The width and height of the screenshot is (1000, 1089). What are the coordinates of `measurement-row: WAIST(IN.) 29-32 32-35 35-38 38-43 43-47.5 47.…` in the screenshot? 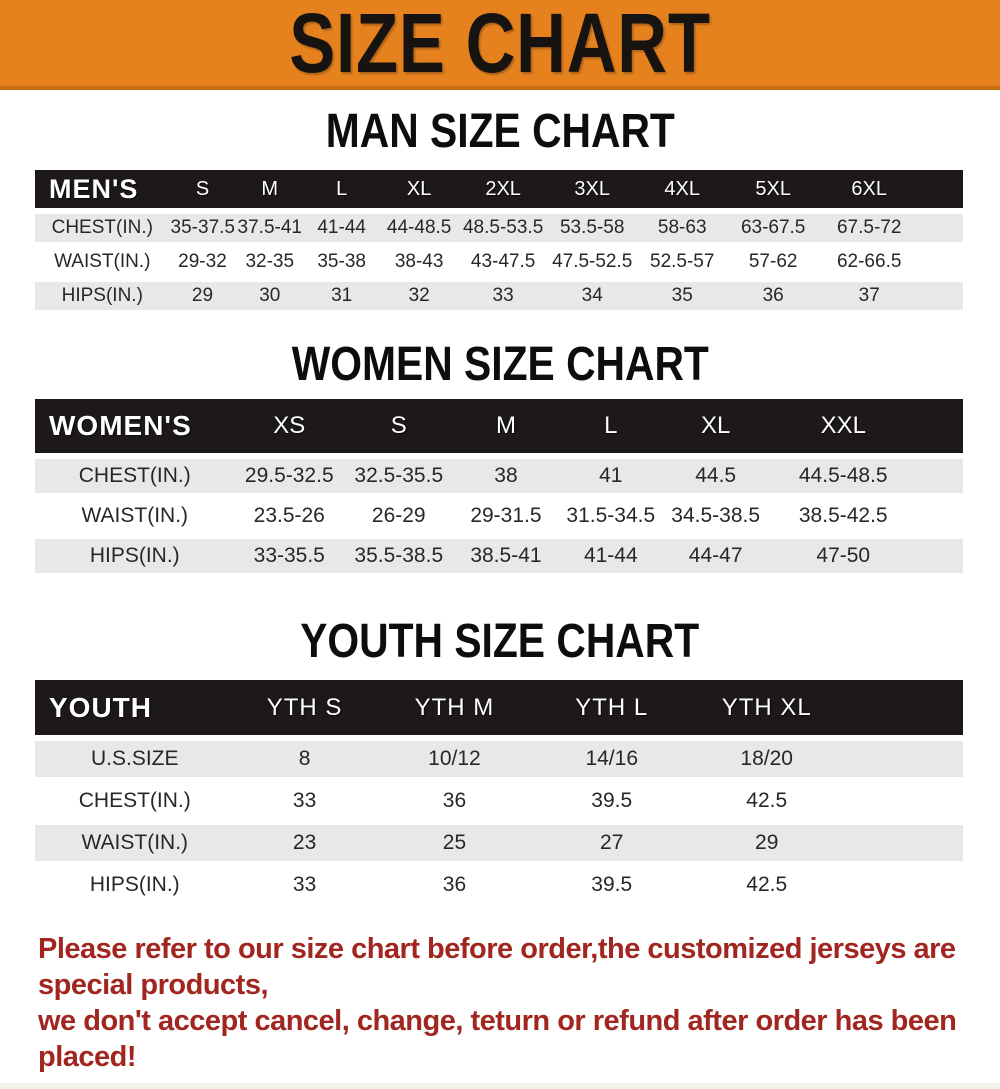 It's located at (499, 262).